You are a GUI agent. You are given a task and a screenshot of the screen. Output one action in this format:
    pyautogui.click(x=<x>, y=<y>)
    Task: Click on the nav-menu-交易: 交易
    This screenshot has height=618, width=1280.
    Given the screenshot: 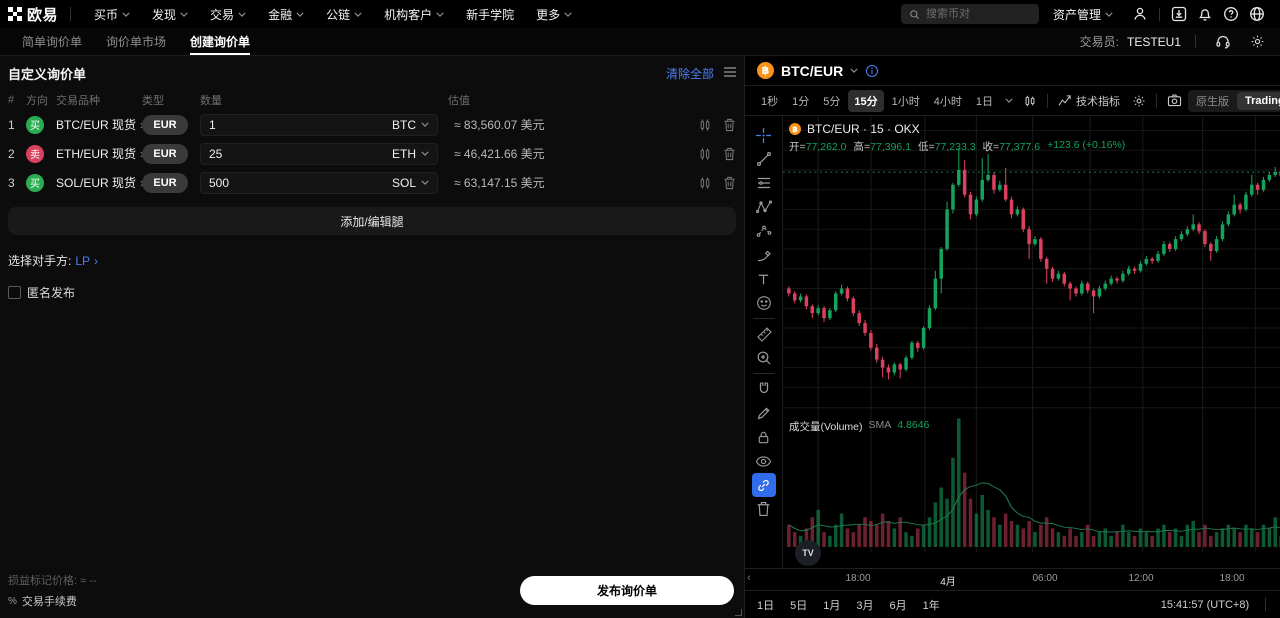 What is the action you would take?
    pyautogui.click(x=228, y=14)
    